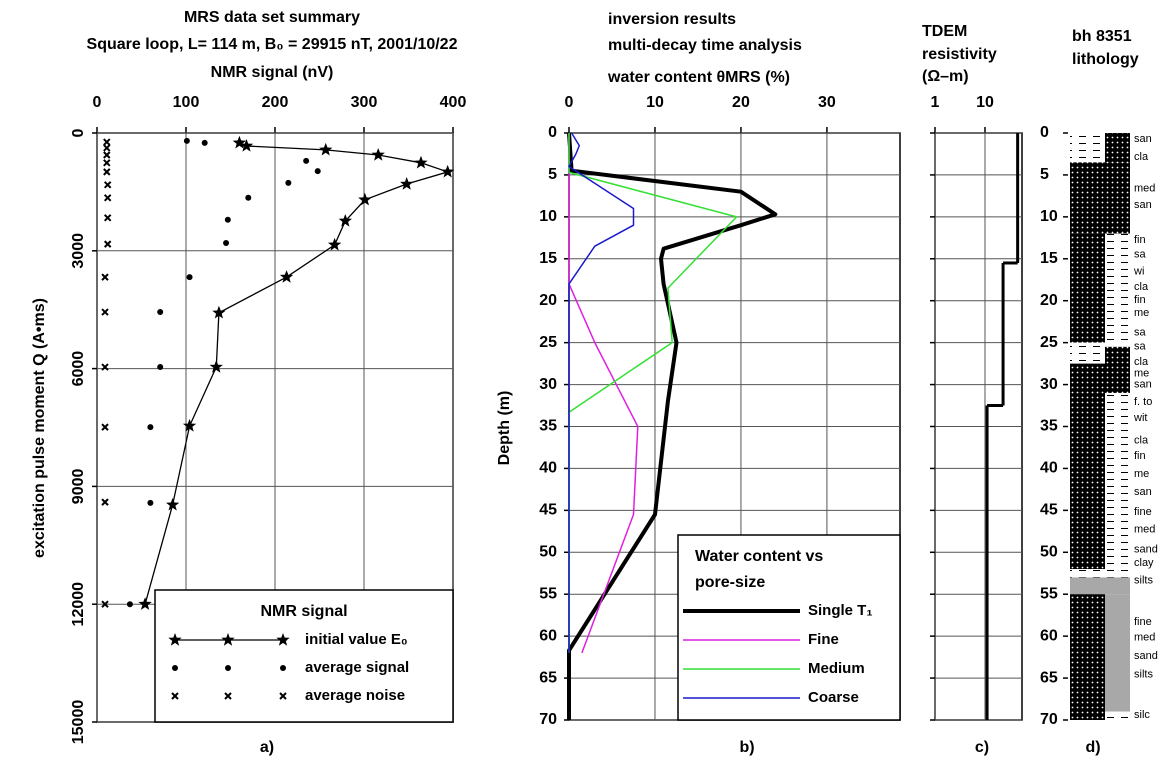  Describe the element at coordinates (836, 668) in the screenshot. I see `legend-label: Medium` at that location.